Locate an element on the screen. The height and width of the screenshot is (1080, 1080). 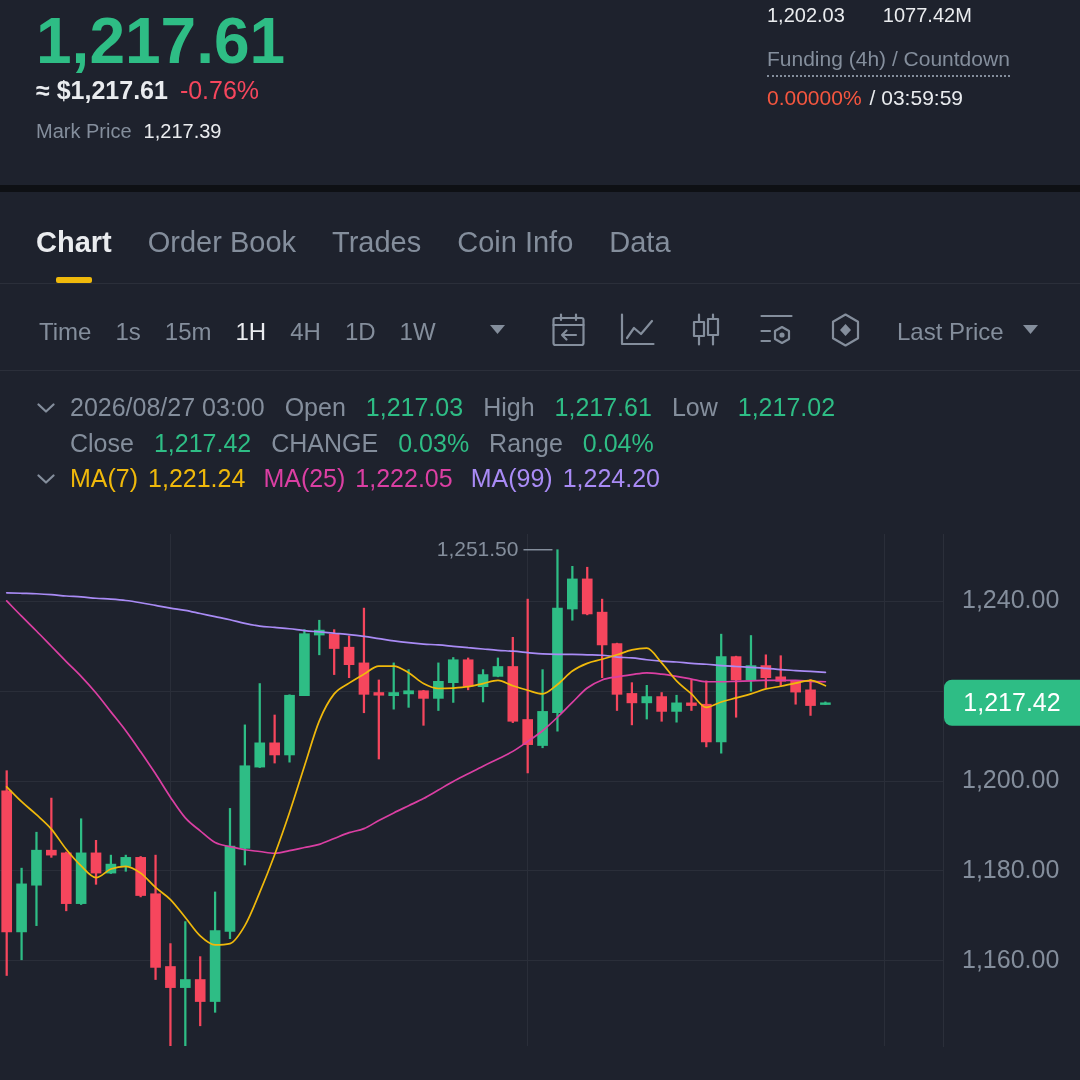
text: Order Book is located at coordinates (222, 242).